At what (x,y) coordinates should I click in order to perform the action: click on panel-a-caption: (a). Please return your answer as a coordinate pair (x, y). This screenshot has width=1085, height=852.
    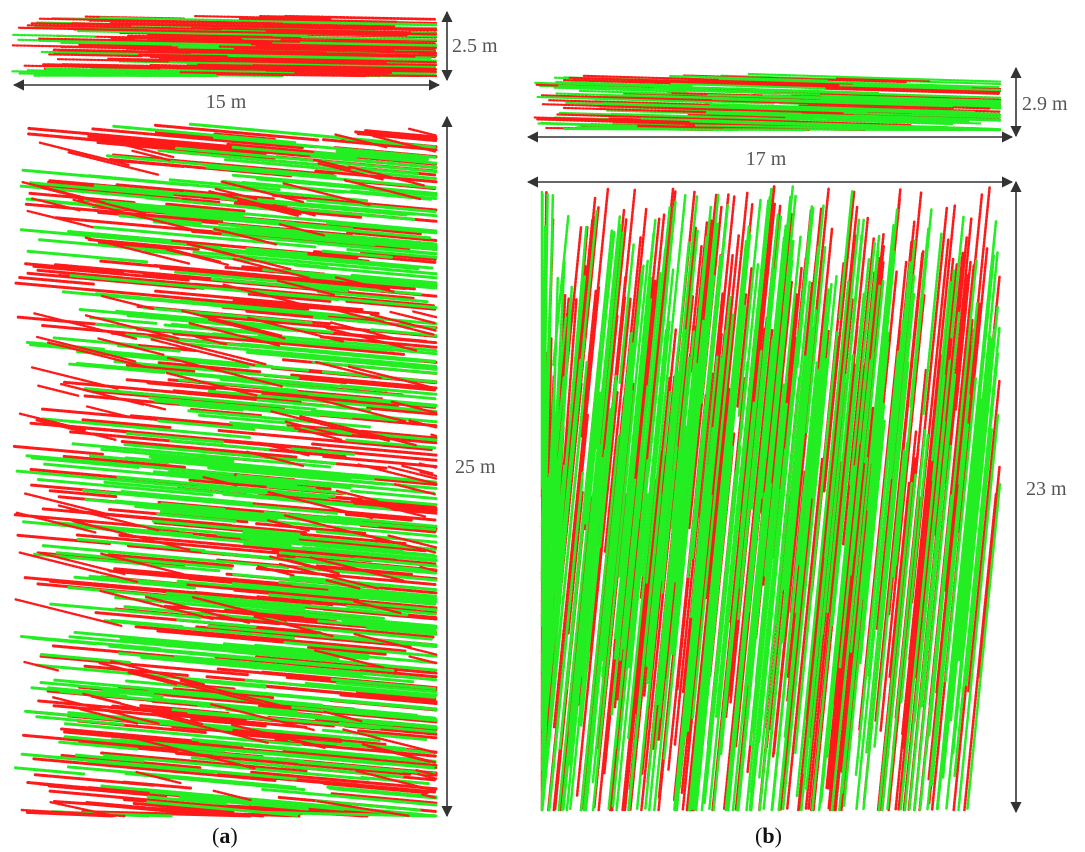
    Looking at the image, I should click on (225, 836).